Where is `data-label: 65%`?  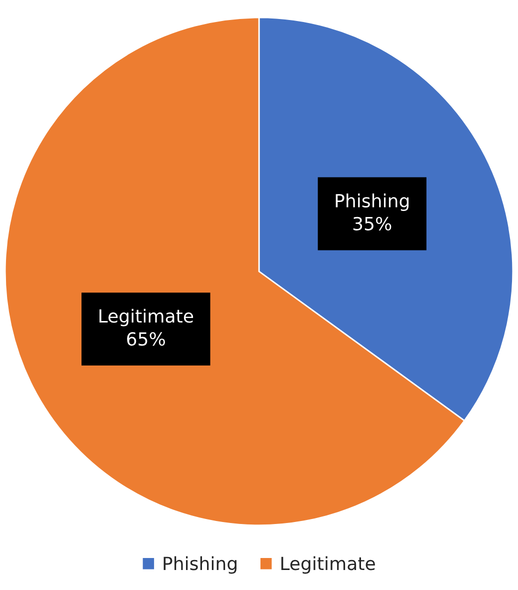 data-label: 65% is located at coordinates (146, 339).